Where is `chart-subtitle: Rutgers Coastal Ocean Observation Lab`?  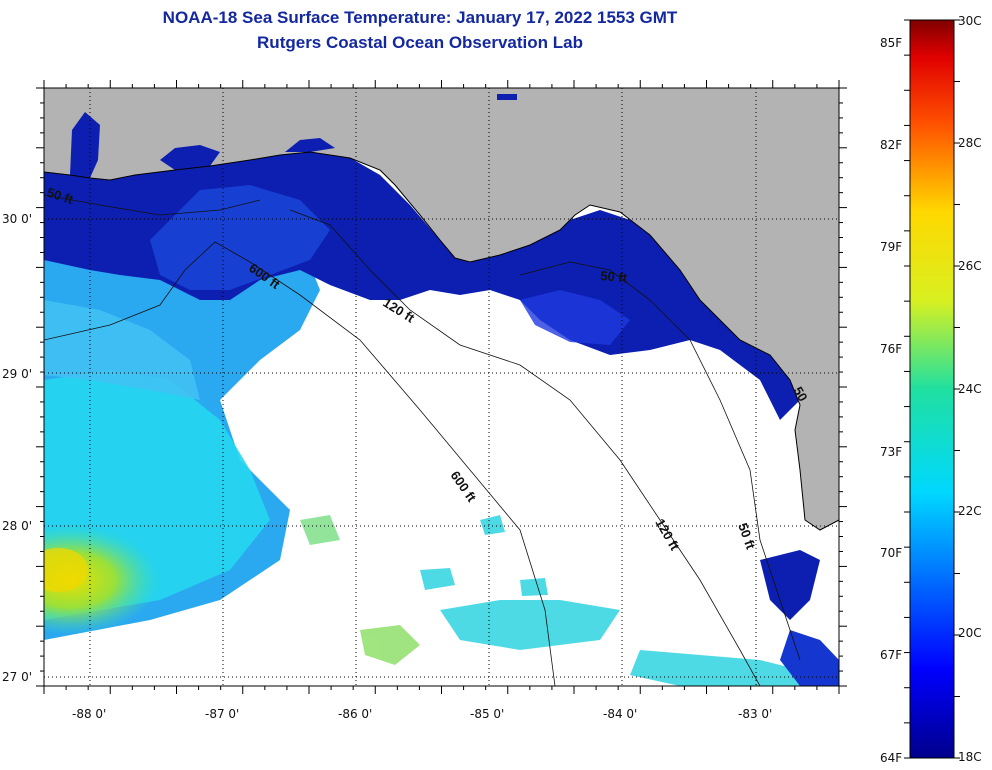 chart-subtitle: Rutgers Coastal Ocean Observation Lab is located at coordinates (420, 42).